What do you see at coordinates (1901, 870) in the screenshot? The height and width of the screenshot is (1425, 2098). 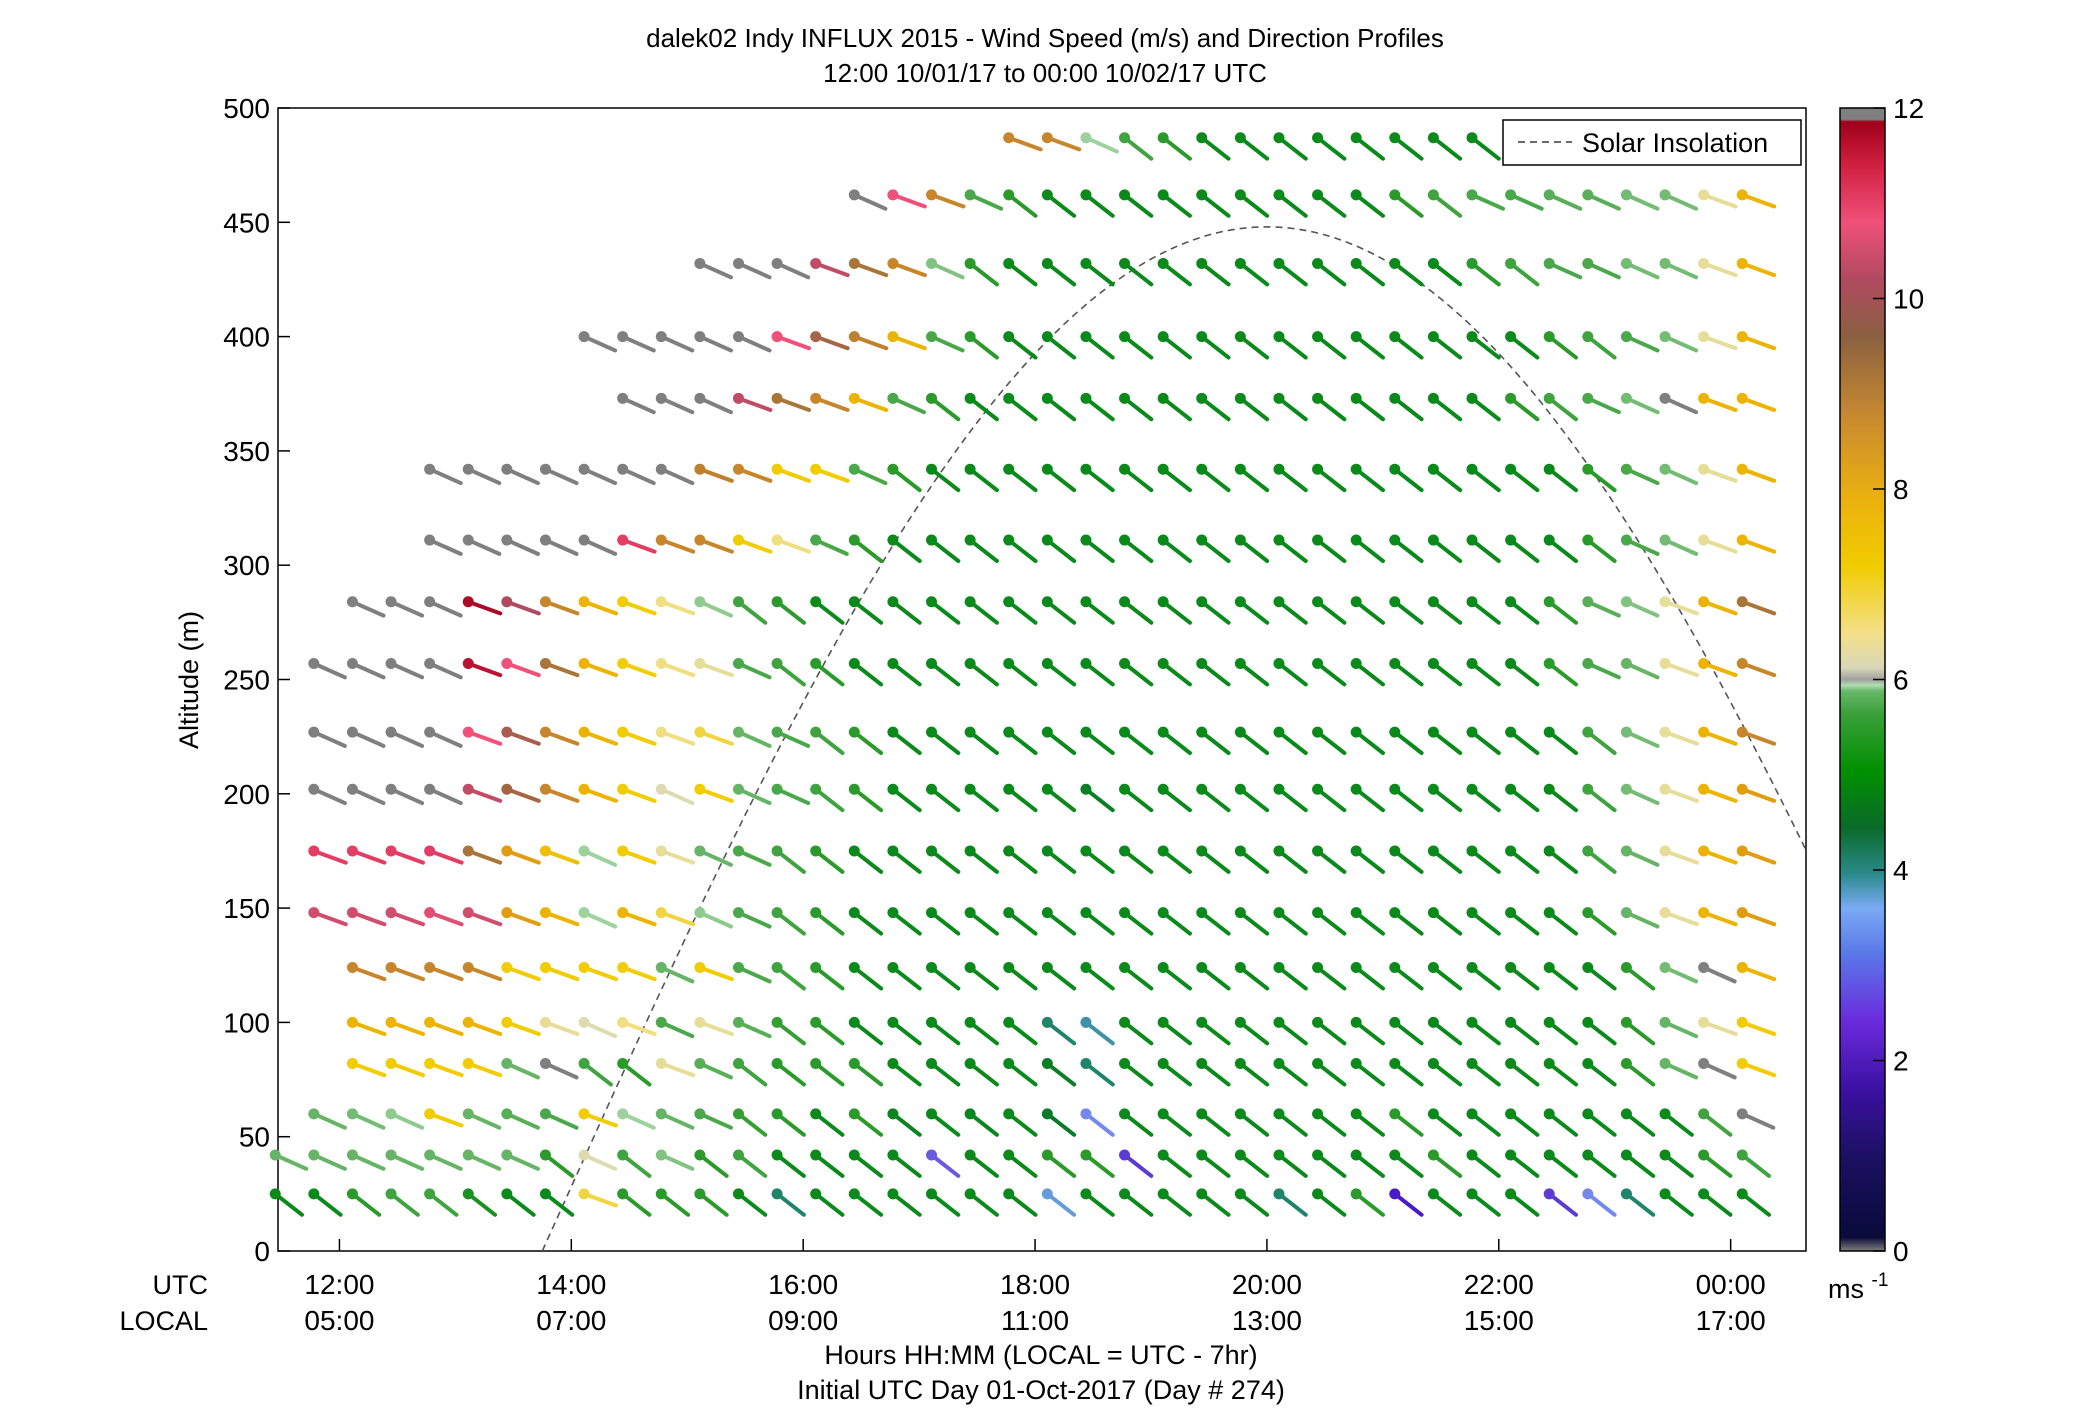 I see `colorbar-tick-label: 4` at bounding box center [1901, 870].